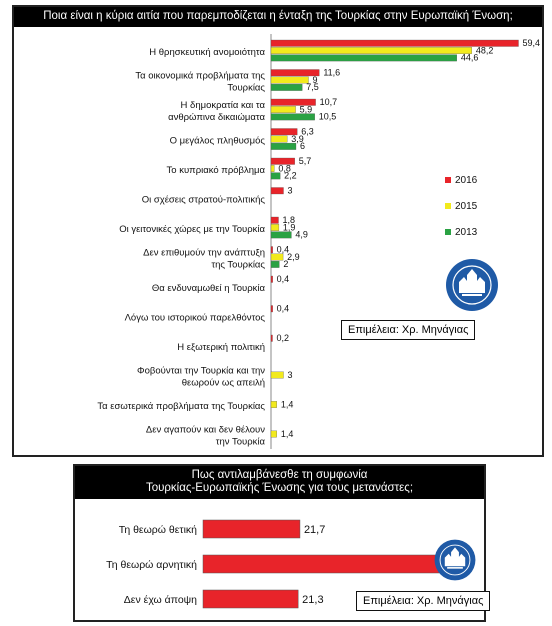 This screenshot has width=552, height=626. Describe the element at coordinates (329, 102) in the screenshot. I see `data-label: 10,7` at that location.